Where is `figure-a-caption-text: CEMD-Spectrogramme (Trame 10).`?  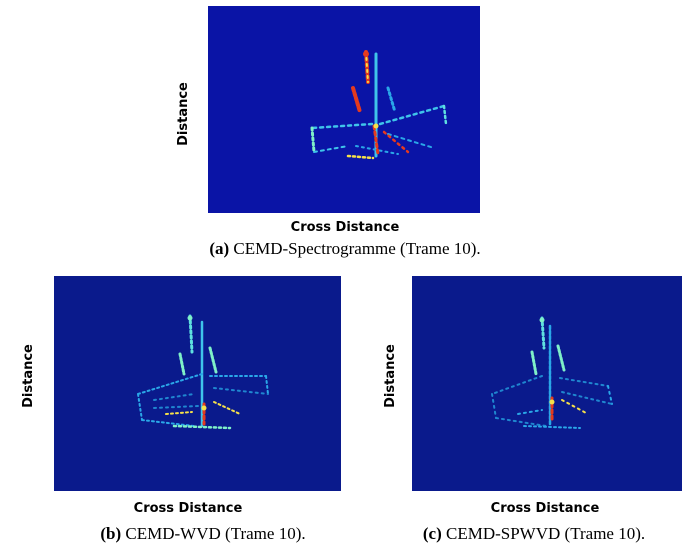
figure-a-caption-text: CEMD-Spectrogramme (Trame 10). is located at coordinates (357, 248).